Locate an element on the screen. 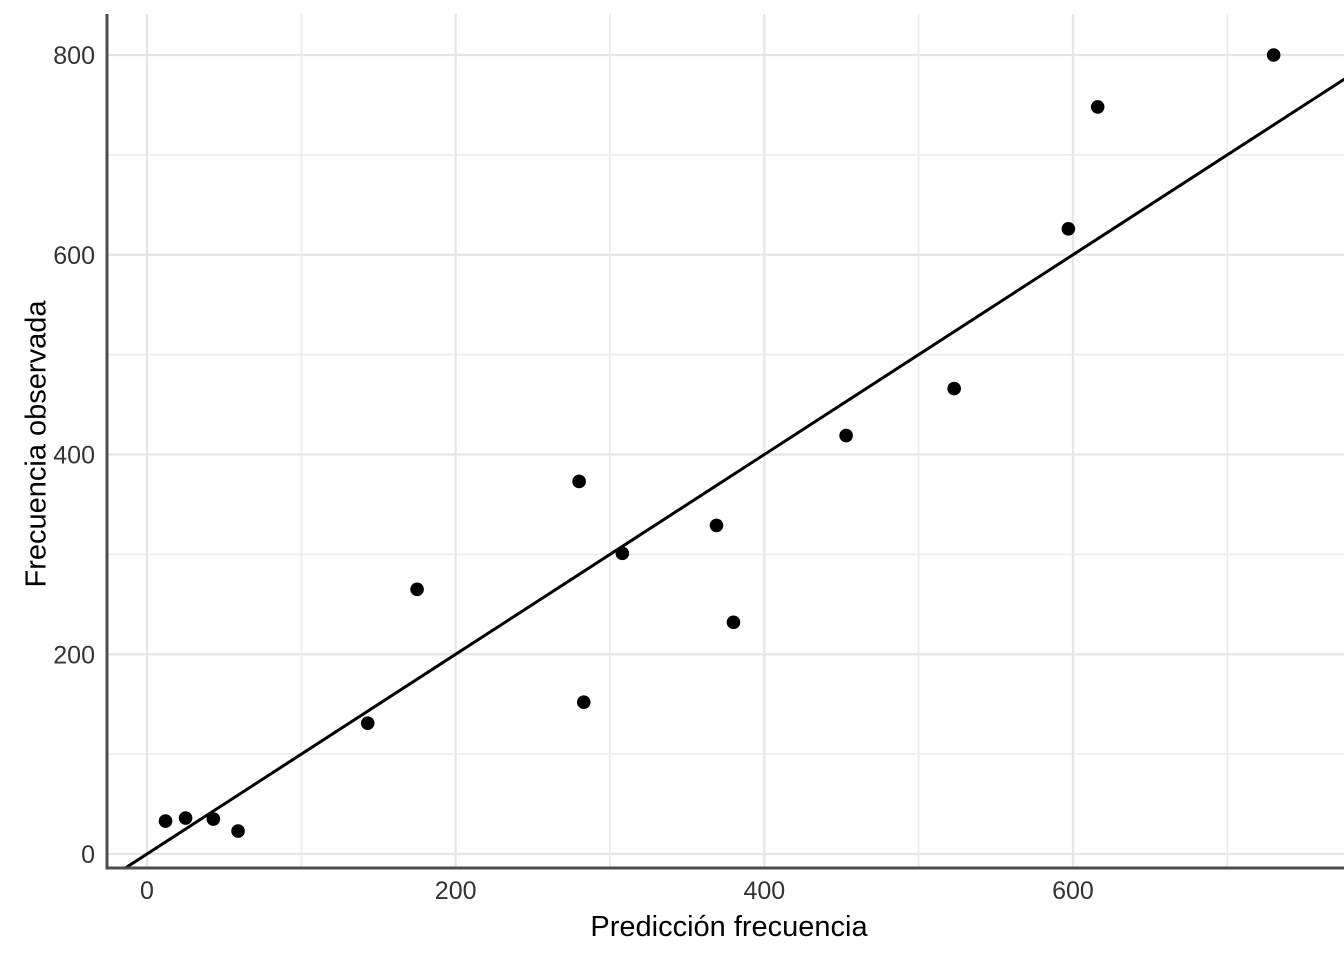  x-tick-label: 0 is located at coordinates (147, 891).